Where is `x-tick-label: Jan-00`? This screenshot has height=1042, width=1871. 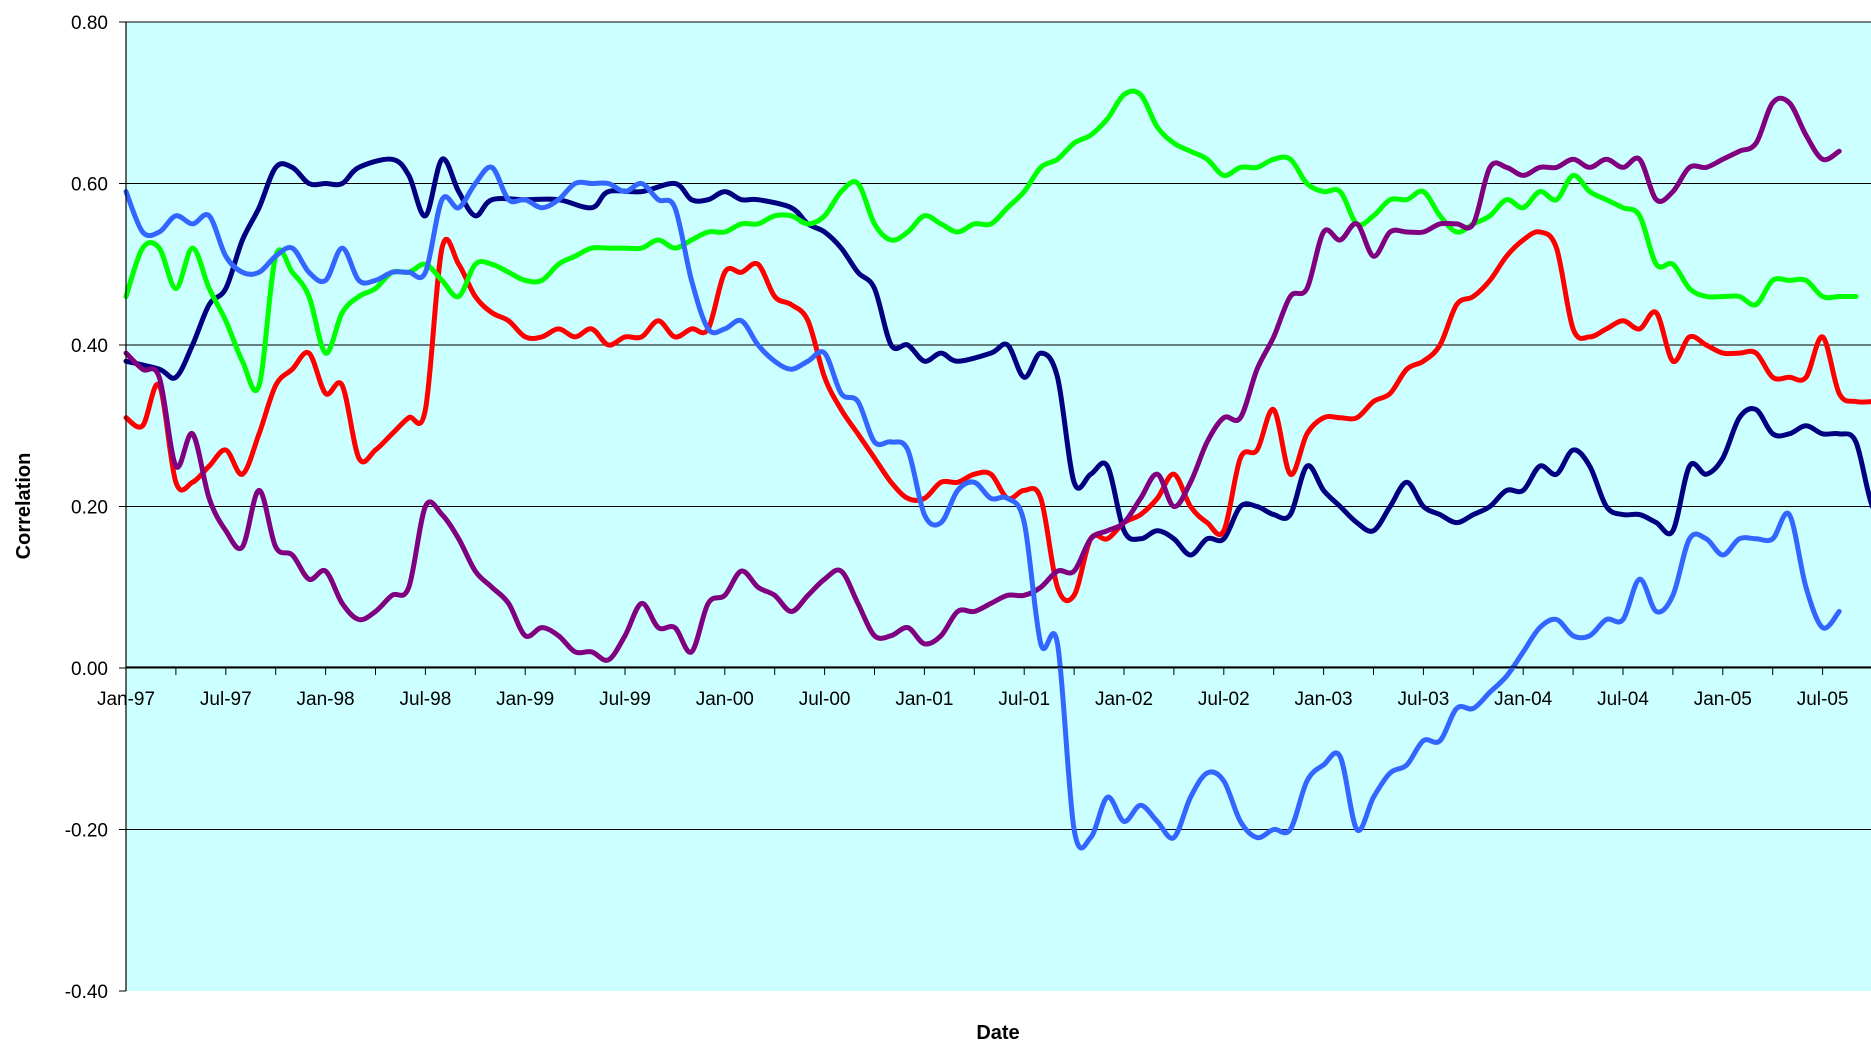 x-tick-label: Jan-00 is located at coordinates (725, 699).